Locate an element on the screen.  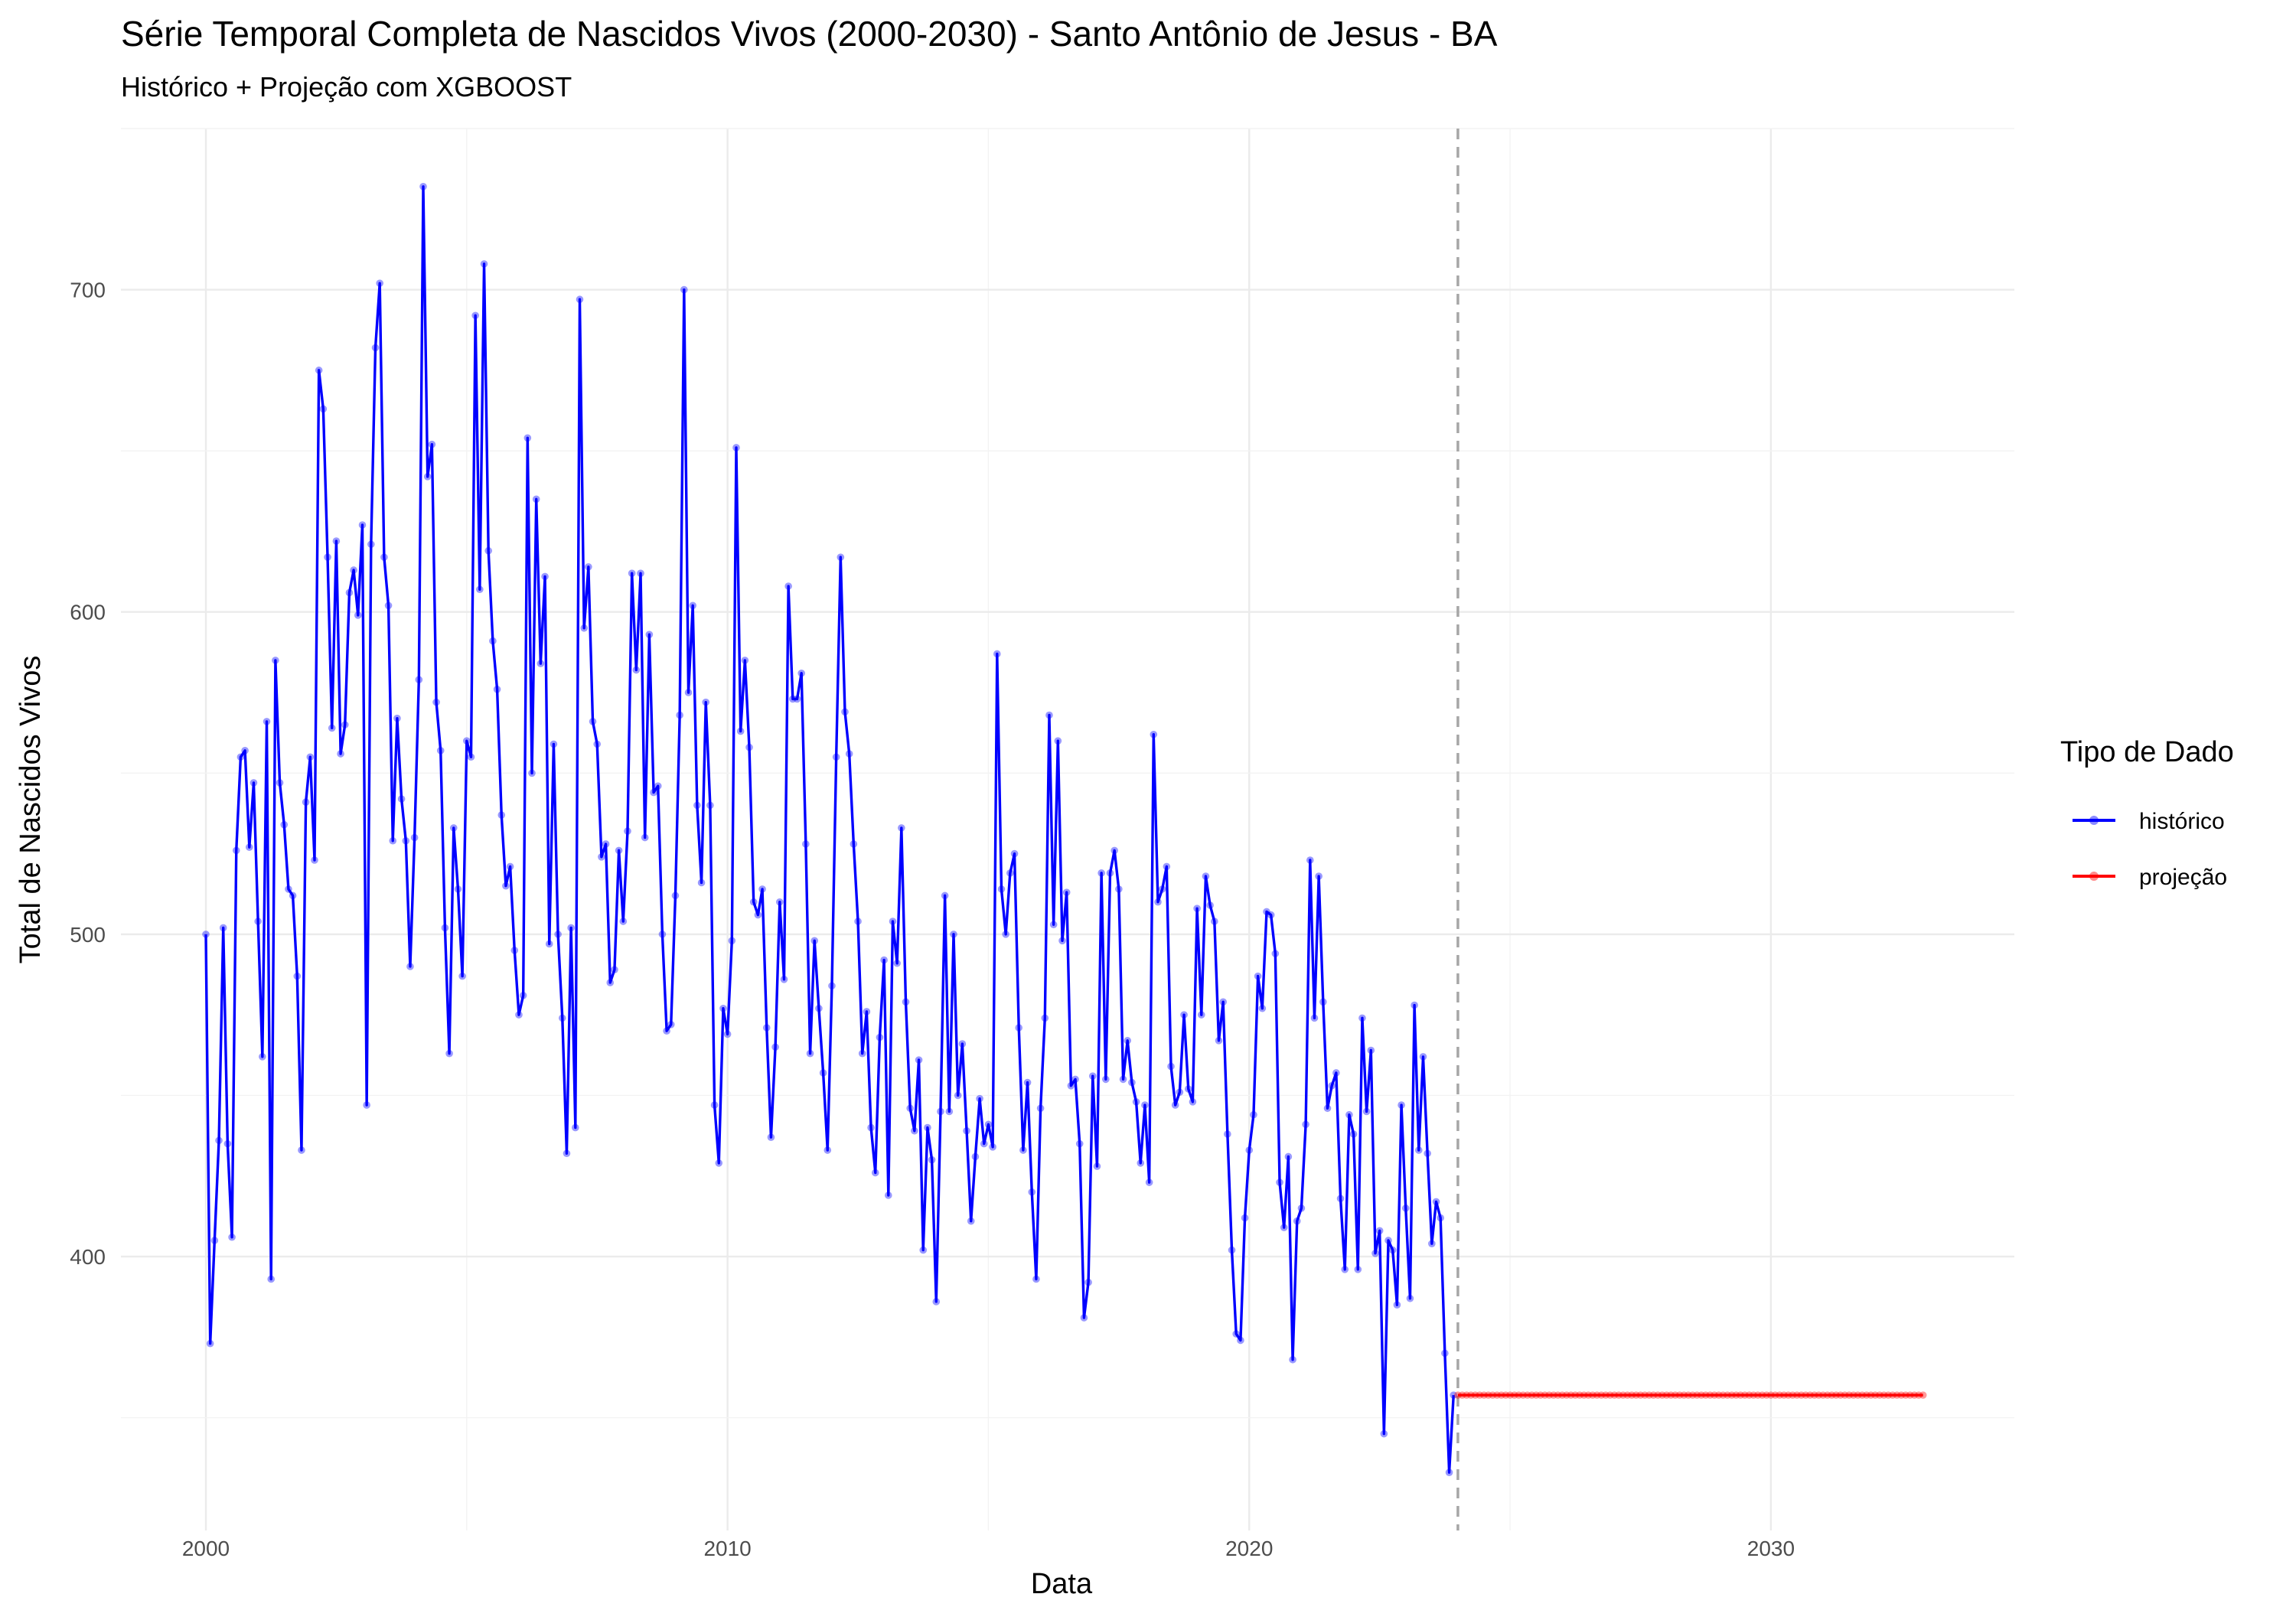
x-tick-label: 2000 is located at coordinates (206, 1548).